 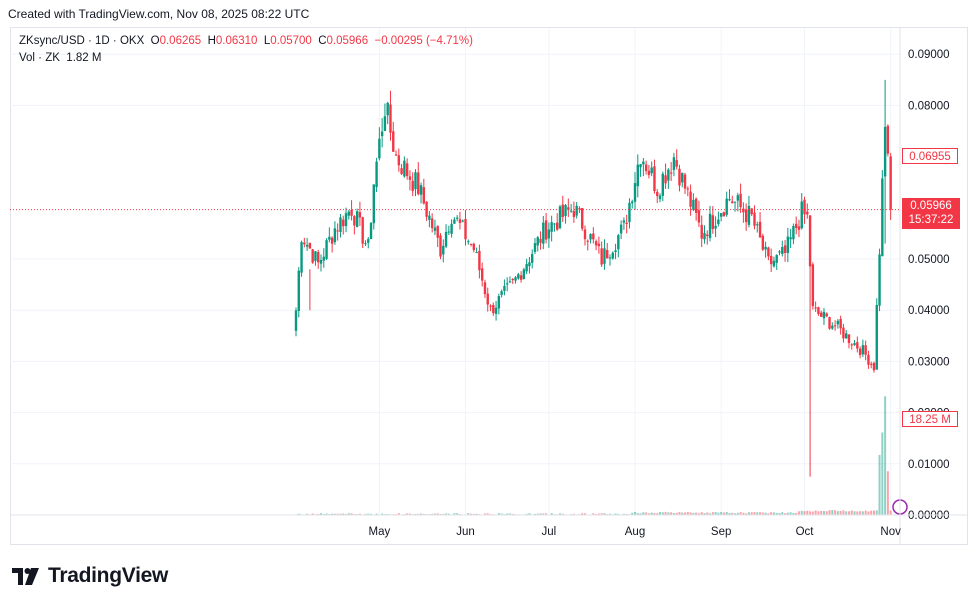 What do you see at coordinates (929, 516) in the screenshot?
I see `y-tick-label: 0.00000` at bounding box center [929, 516].